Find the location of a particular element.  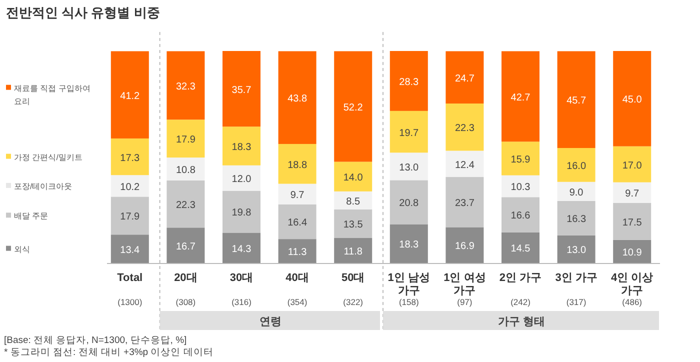

data-label: 16.3 is located at coordinates (576, 220).